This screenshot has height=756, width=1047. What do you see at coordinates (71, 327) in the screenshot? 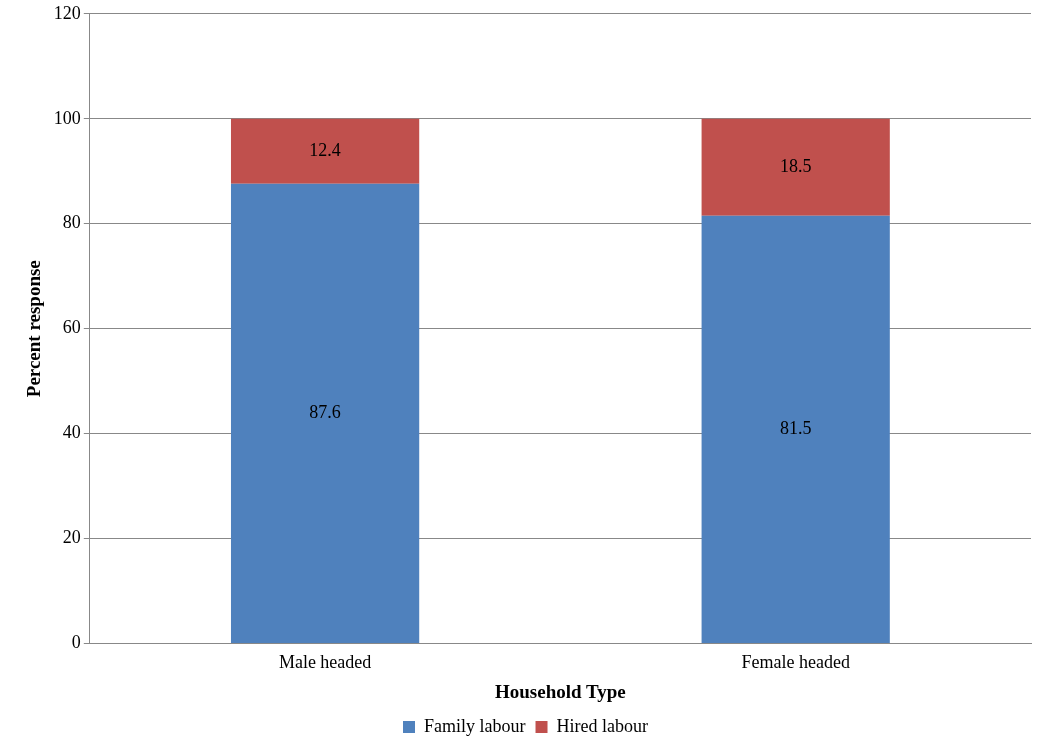
I see `y-tick-label: 60` at bounding box center [71, 327].